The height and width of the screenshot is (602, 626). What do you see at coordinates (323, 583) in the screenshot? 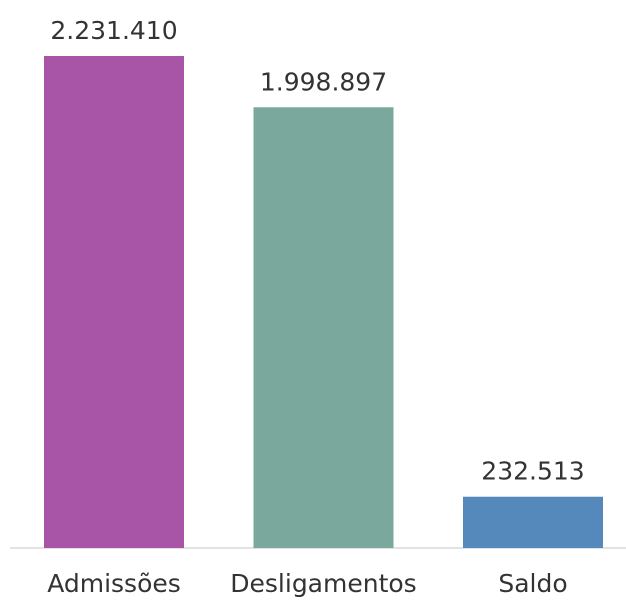
I see `x-tick-label: Desligamentos` at bounding box center [323, 583].